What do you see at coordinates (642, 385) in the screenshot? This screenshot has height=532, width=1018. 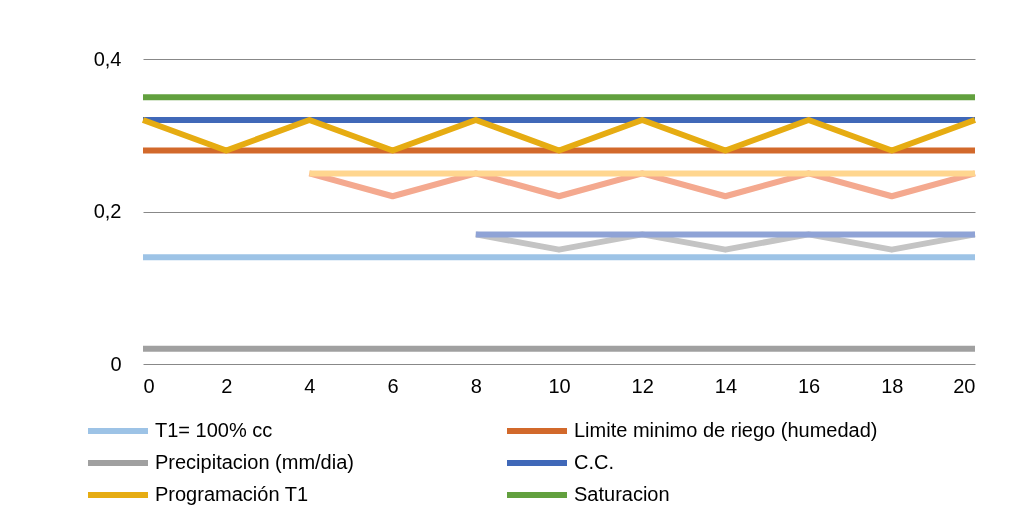 I see `x-tick-label: 12` at bounding box center [642, 385].